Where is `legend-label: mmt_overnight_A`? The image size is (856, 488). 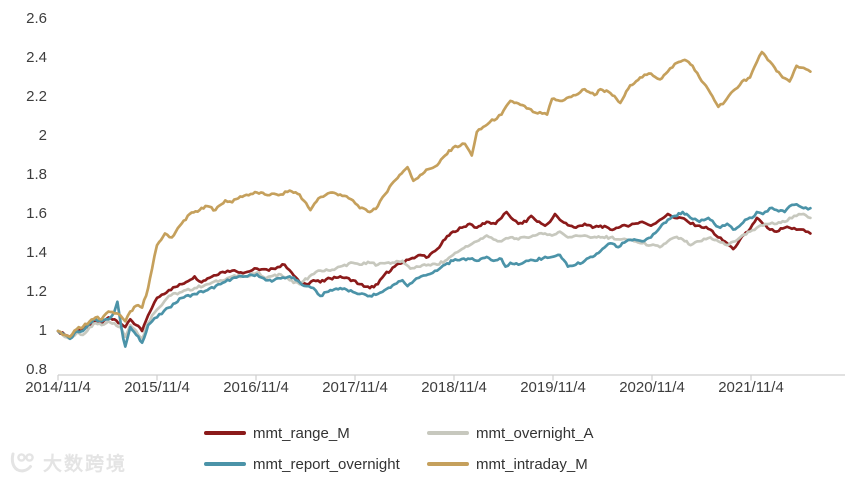
legend-label: mmt_overnight_A is located at coordinates (535, 433).